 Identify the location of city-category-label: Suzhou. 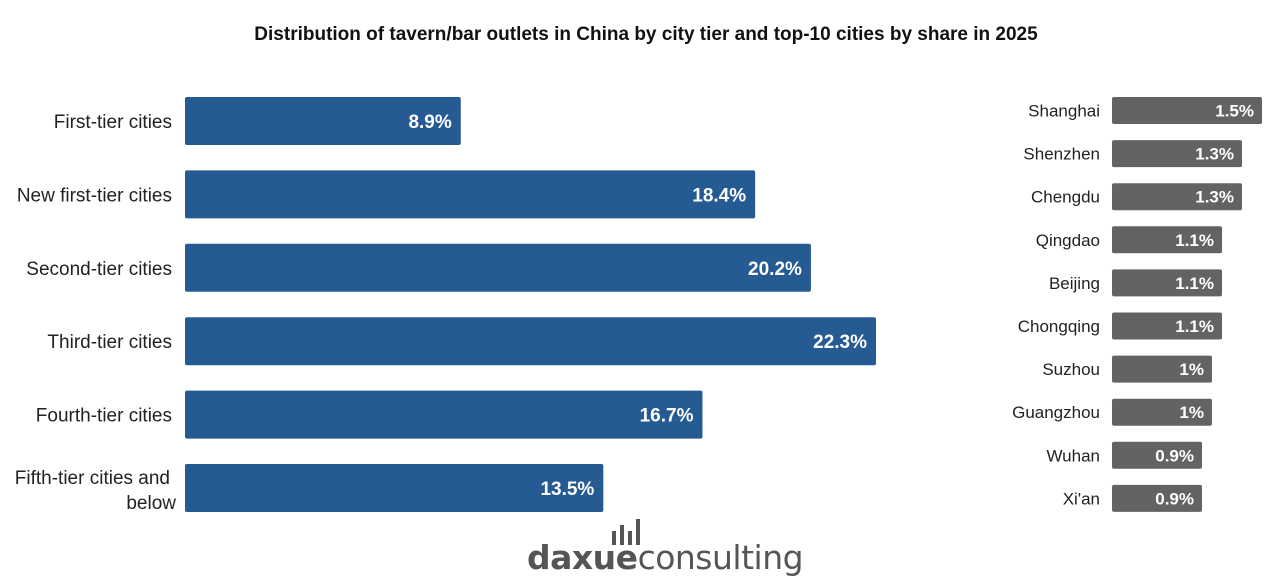
(1071, 369).